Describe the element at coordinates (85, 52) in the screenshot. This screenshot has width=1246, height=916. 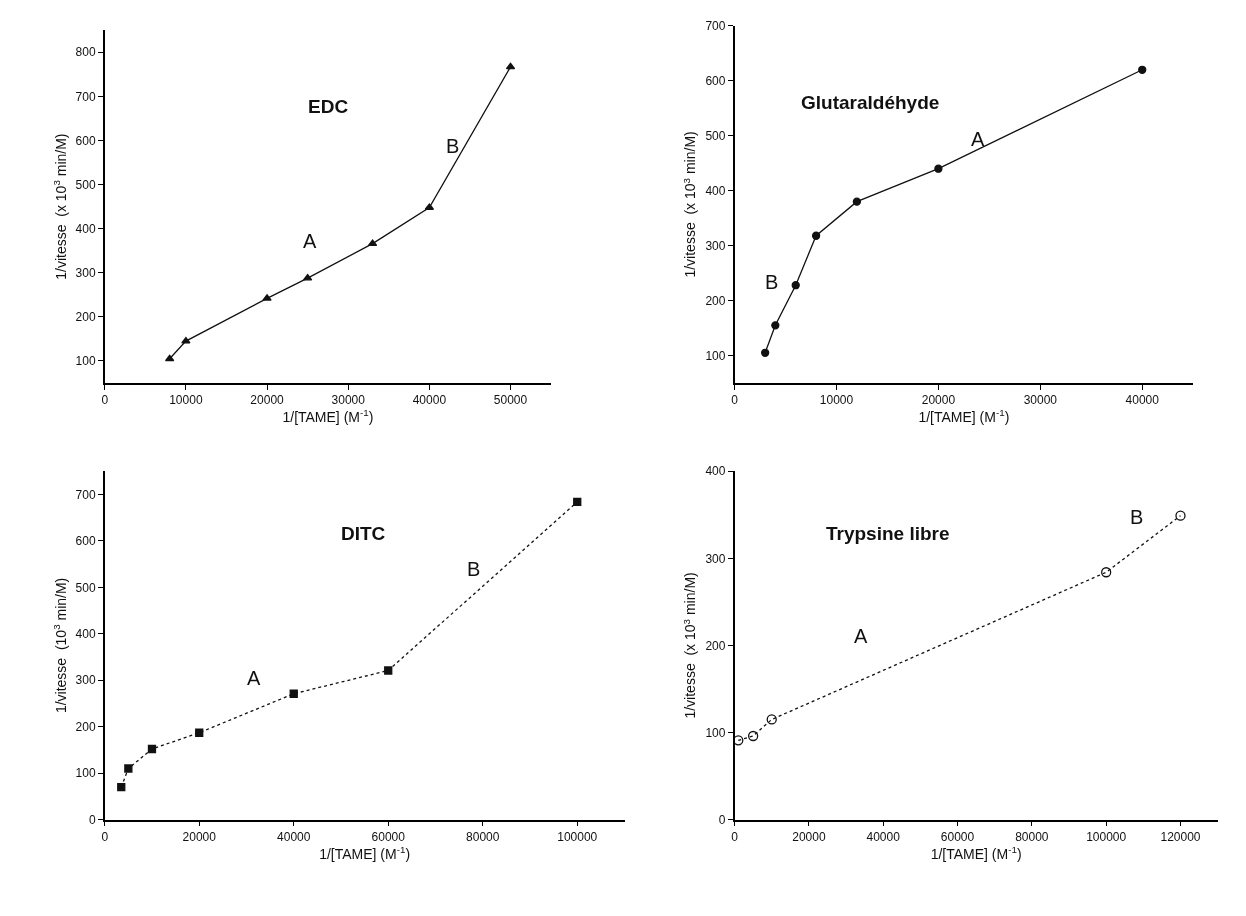
I see `y-tick-label: 800` at that location.